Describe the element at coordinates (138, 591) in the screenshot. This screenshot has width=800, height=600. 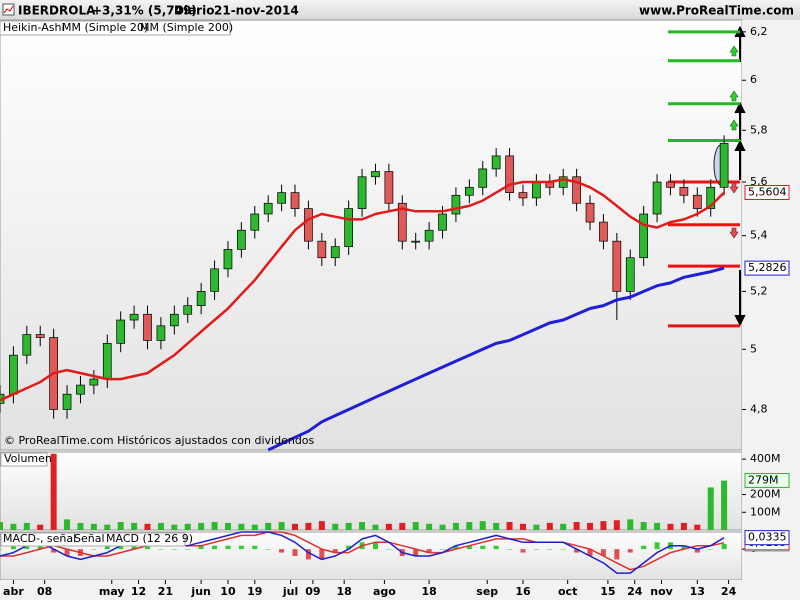
I see `x-tick-label: 12` at that location.